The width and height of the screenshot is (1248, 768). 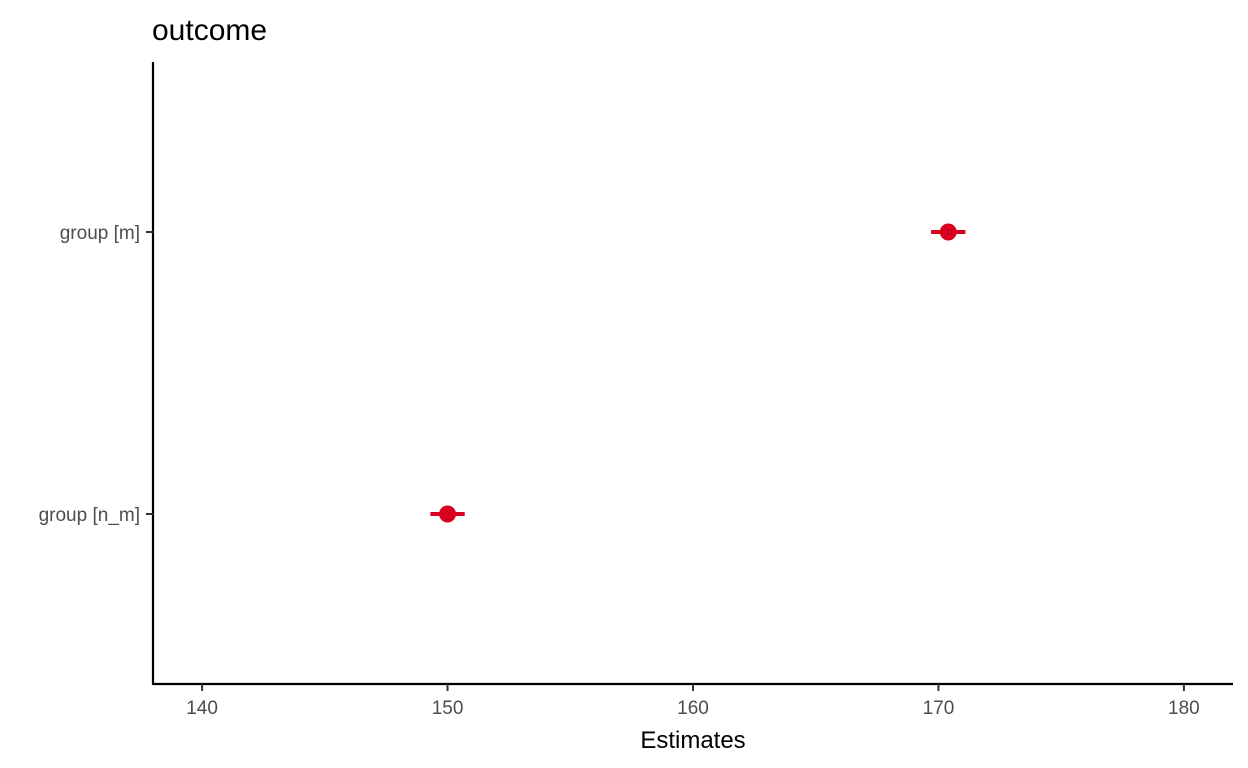 I want to click on x-tick-label: 140, so click(x=202, y=708).